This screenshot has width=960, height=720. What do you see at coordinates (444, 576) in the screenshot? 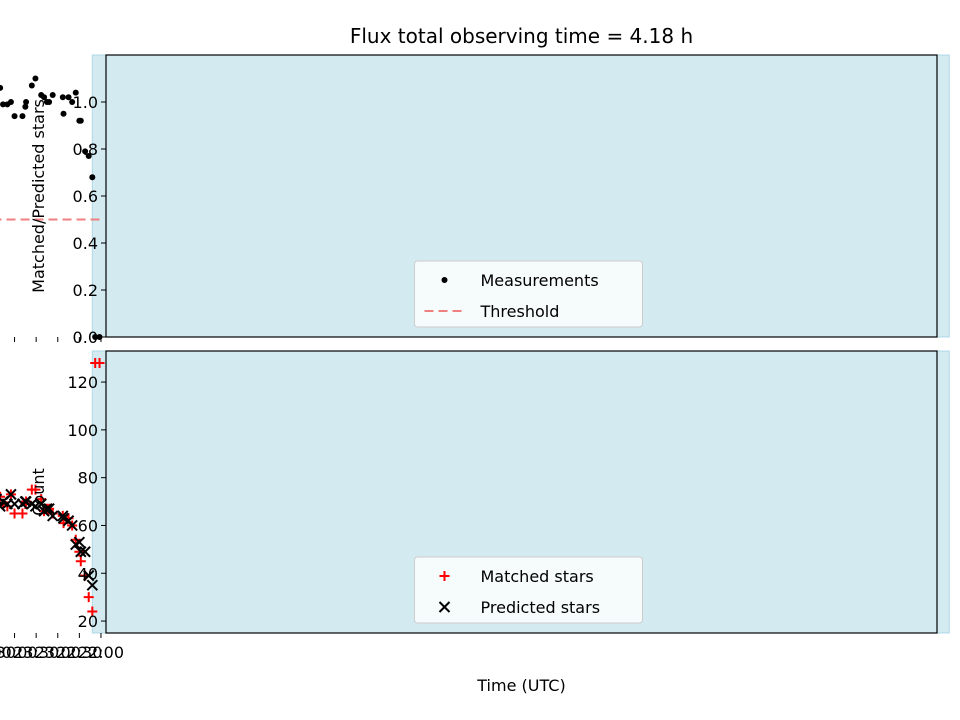
I see `legend-matched-swatch` at bounding box center [444, 576].